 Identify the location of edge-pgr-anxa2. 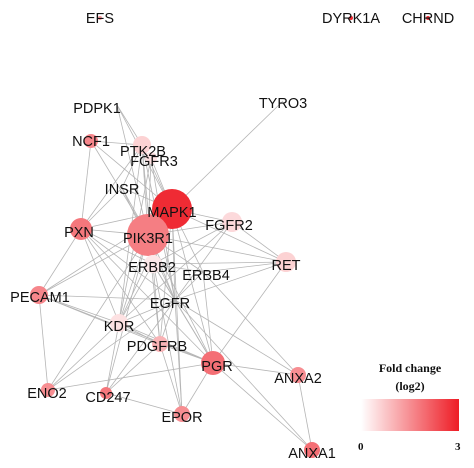
(255, 369).